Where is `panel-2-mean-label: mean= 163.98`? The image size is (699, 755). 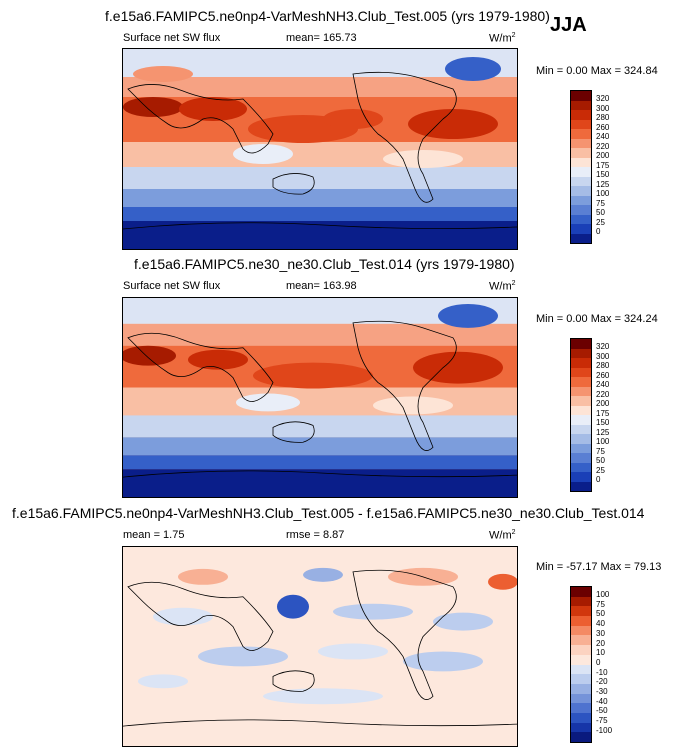
panel-2-mean-label: mean= 163.98 is located at coordinates (321, 286).